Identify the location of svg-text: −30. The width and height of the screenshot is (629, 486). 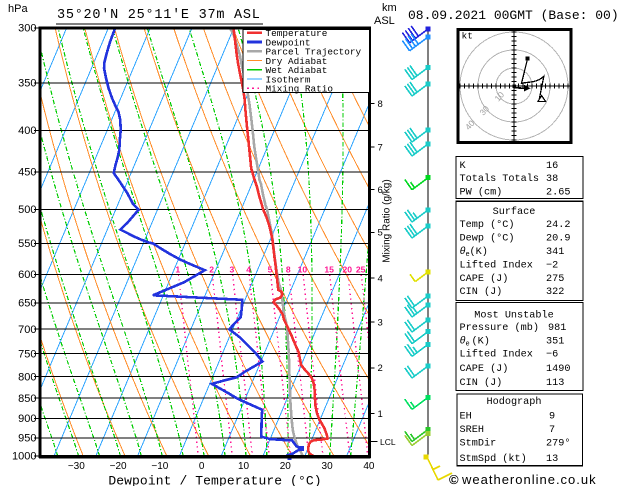
(76, 466).